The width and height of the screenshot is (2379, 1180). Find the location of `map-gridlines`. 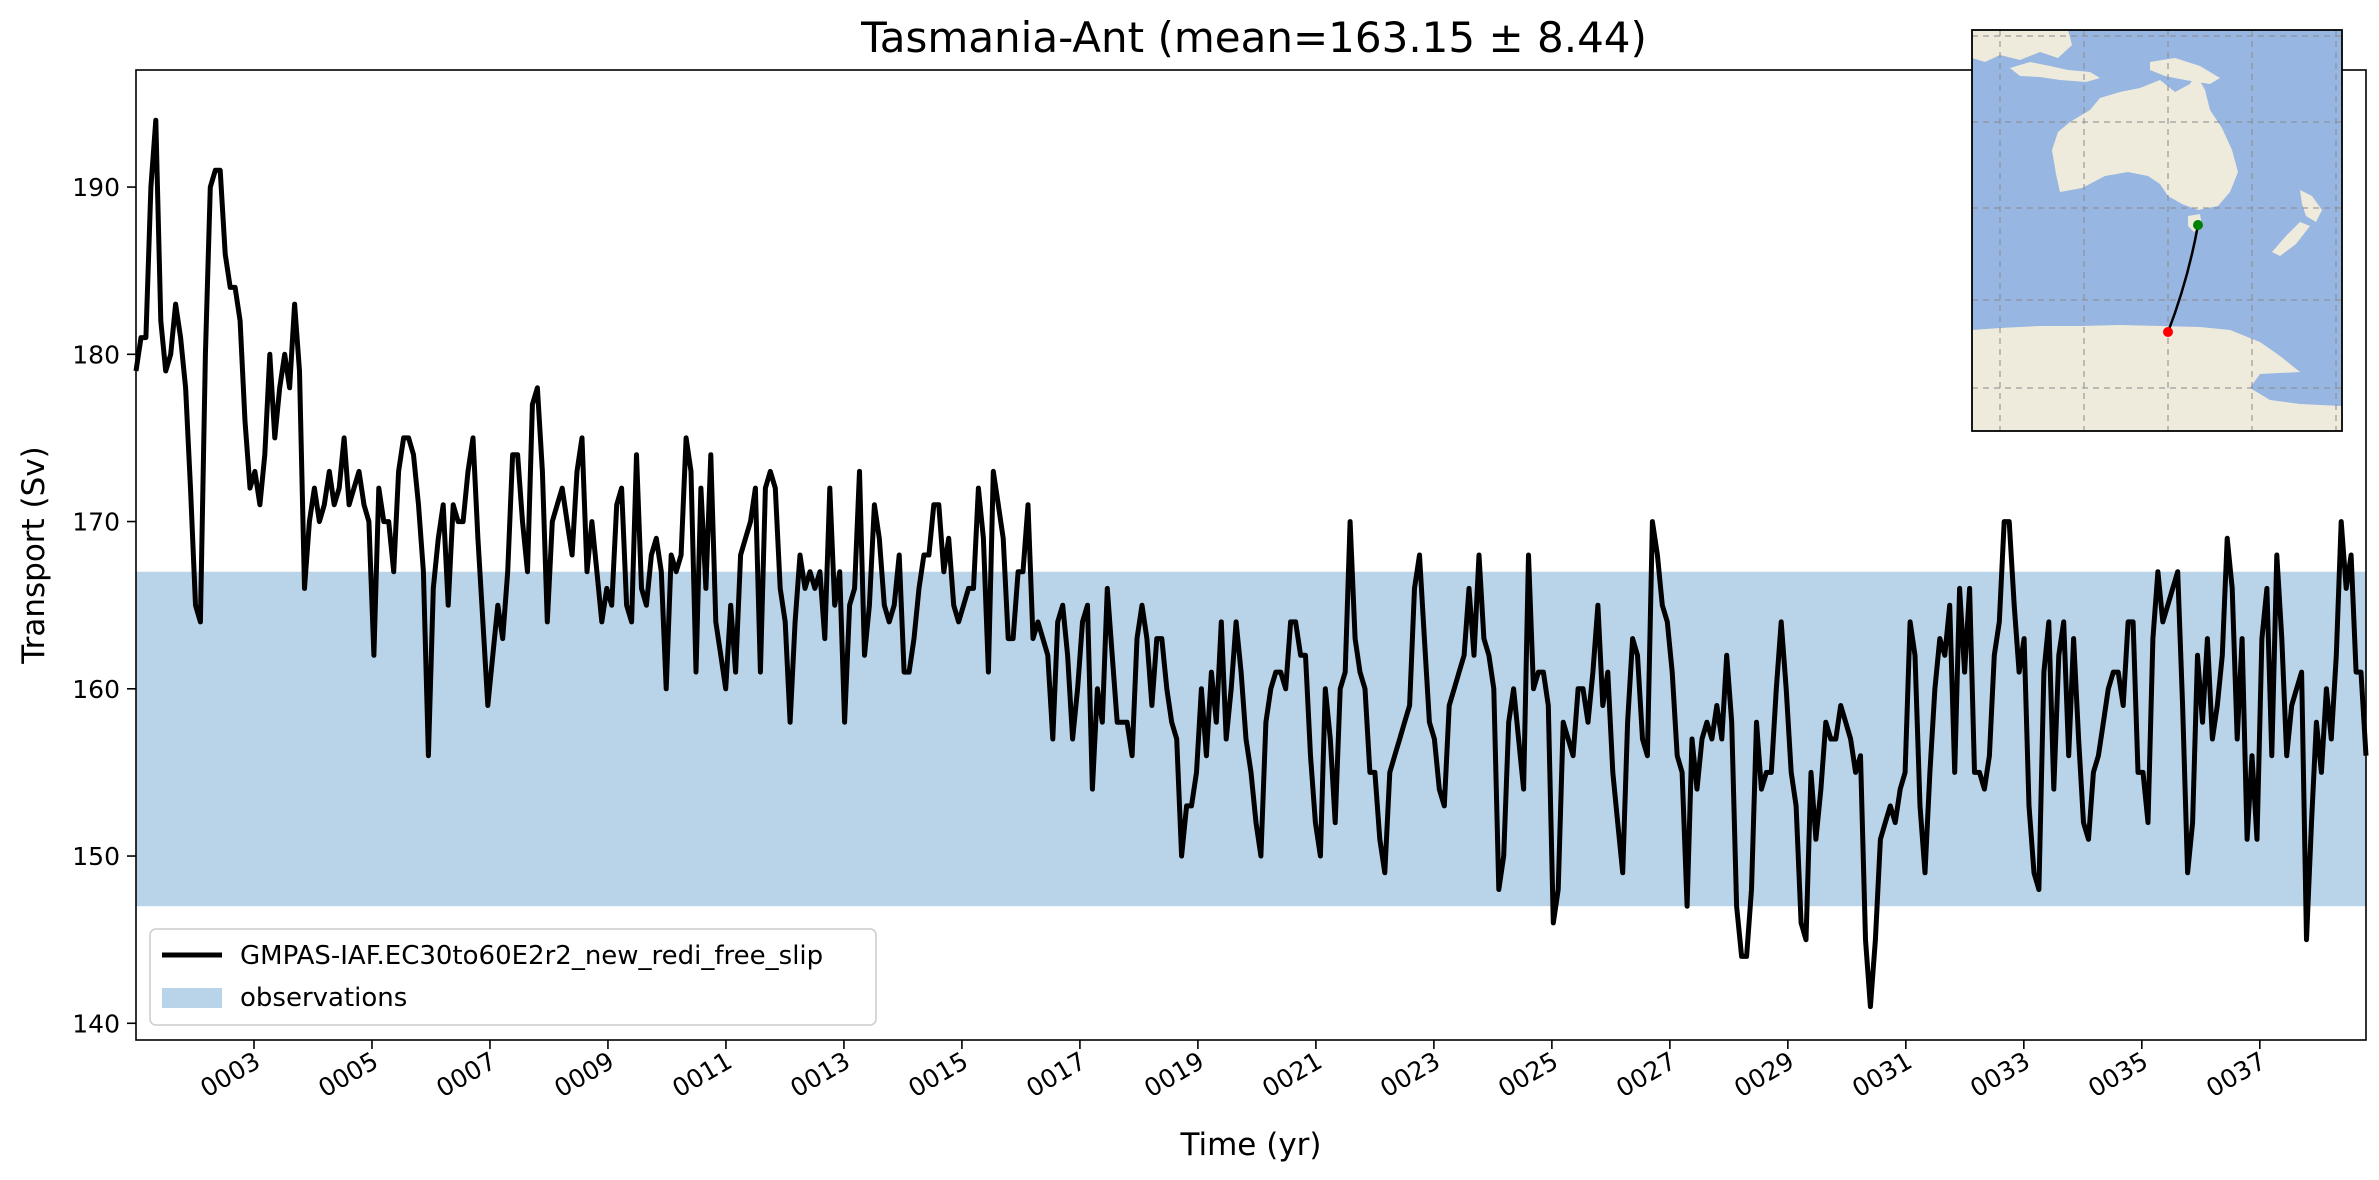

map-gridlines is located at coordinates (2157, 230).